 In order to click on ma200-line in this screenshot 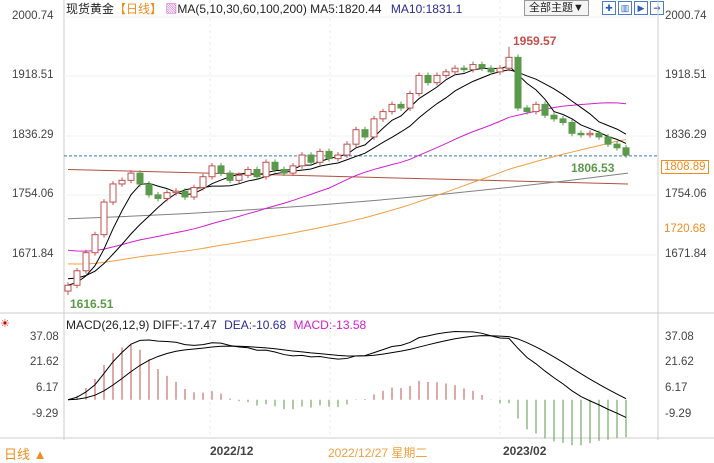, I will do `click(348, 196)`.